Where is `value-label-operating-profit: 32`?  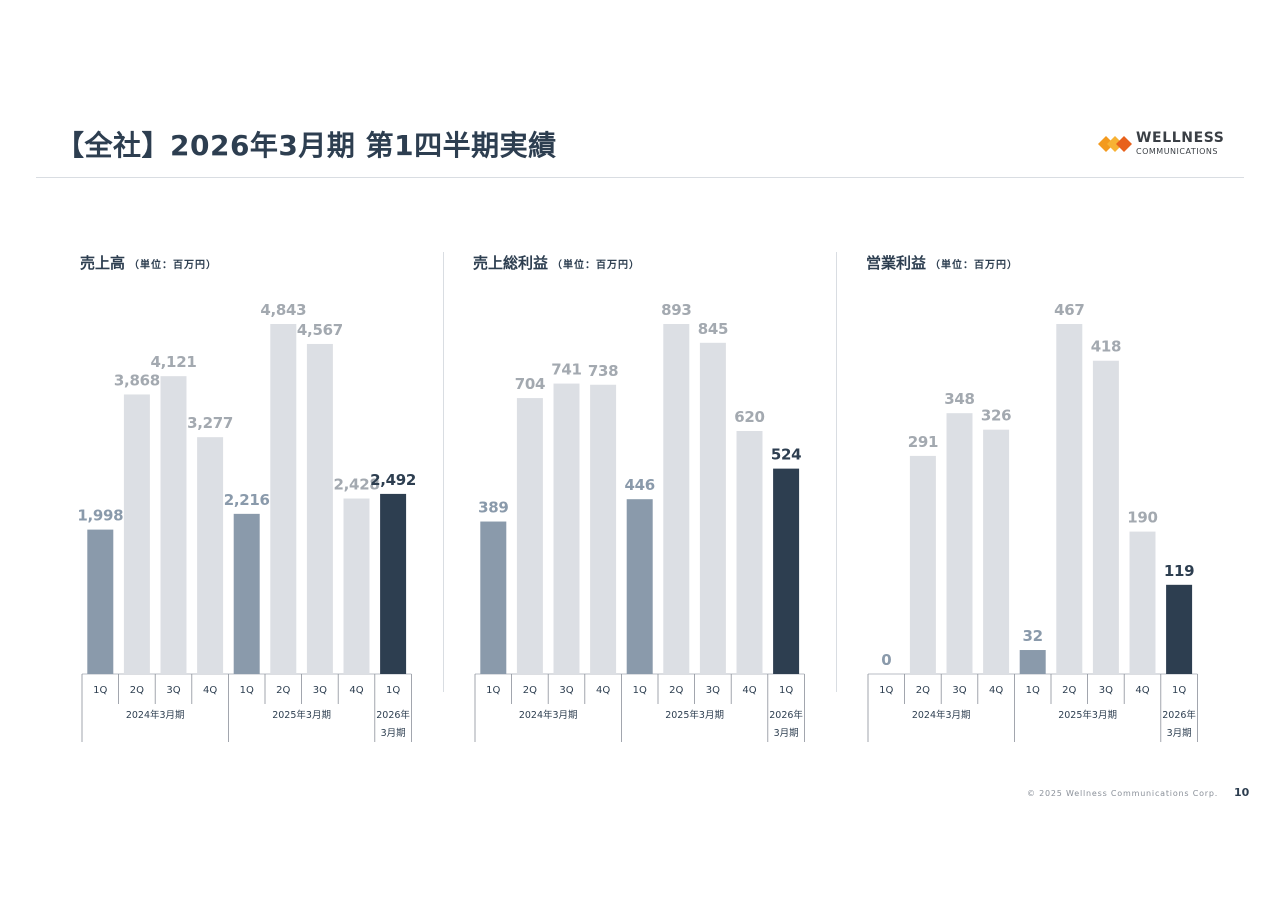 value-label-operating-profit: 32 is located at coordinates (1033, 636).